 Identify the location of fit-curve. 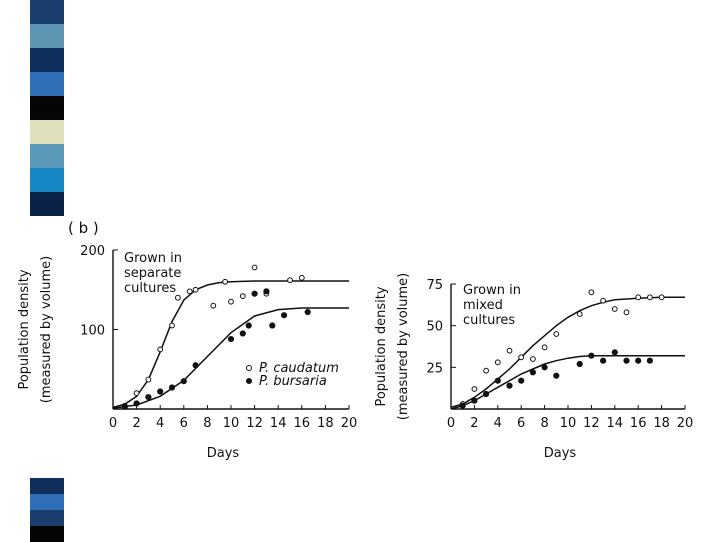
(567, 352).